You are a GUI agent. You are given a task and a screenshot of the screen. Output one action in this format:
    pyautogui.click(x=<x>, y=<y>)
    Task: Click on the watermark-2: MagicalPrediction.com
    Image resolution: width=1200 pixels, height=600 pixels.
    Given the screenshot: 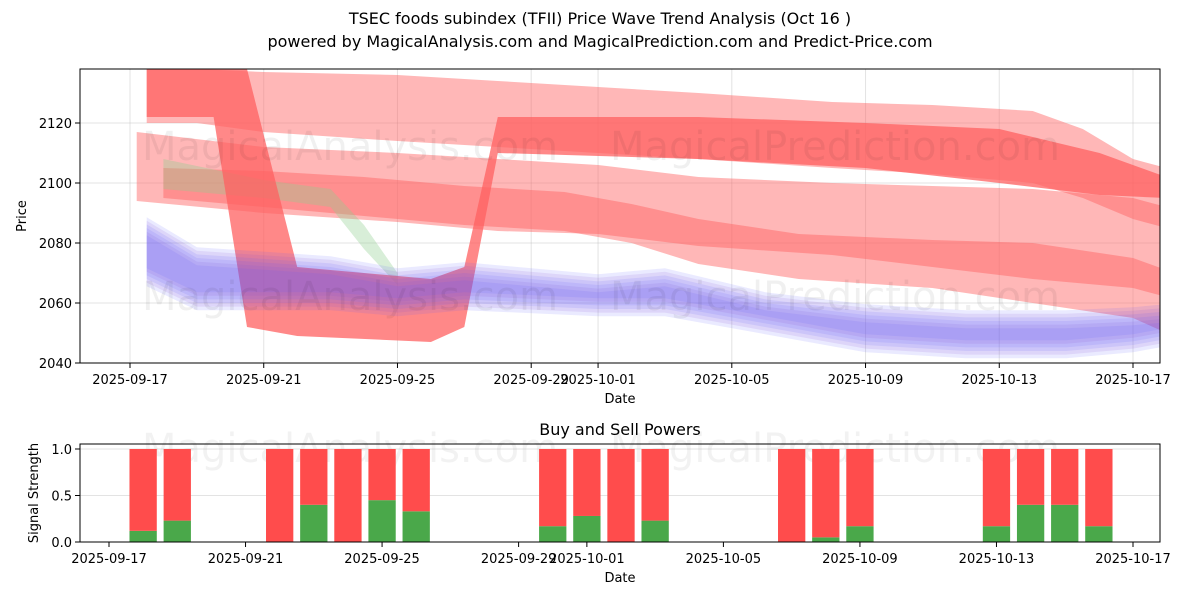 What is the action you would take?
    pyautogui.click(x=835, y=147)
    